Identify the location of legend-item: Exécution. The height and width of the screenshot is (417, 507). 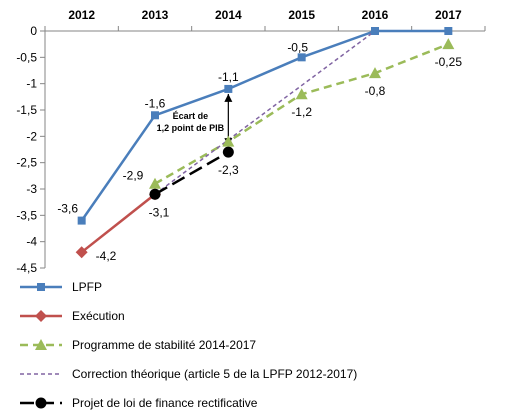
(258, 315).